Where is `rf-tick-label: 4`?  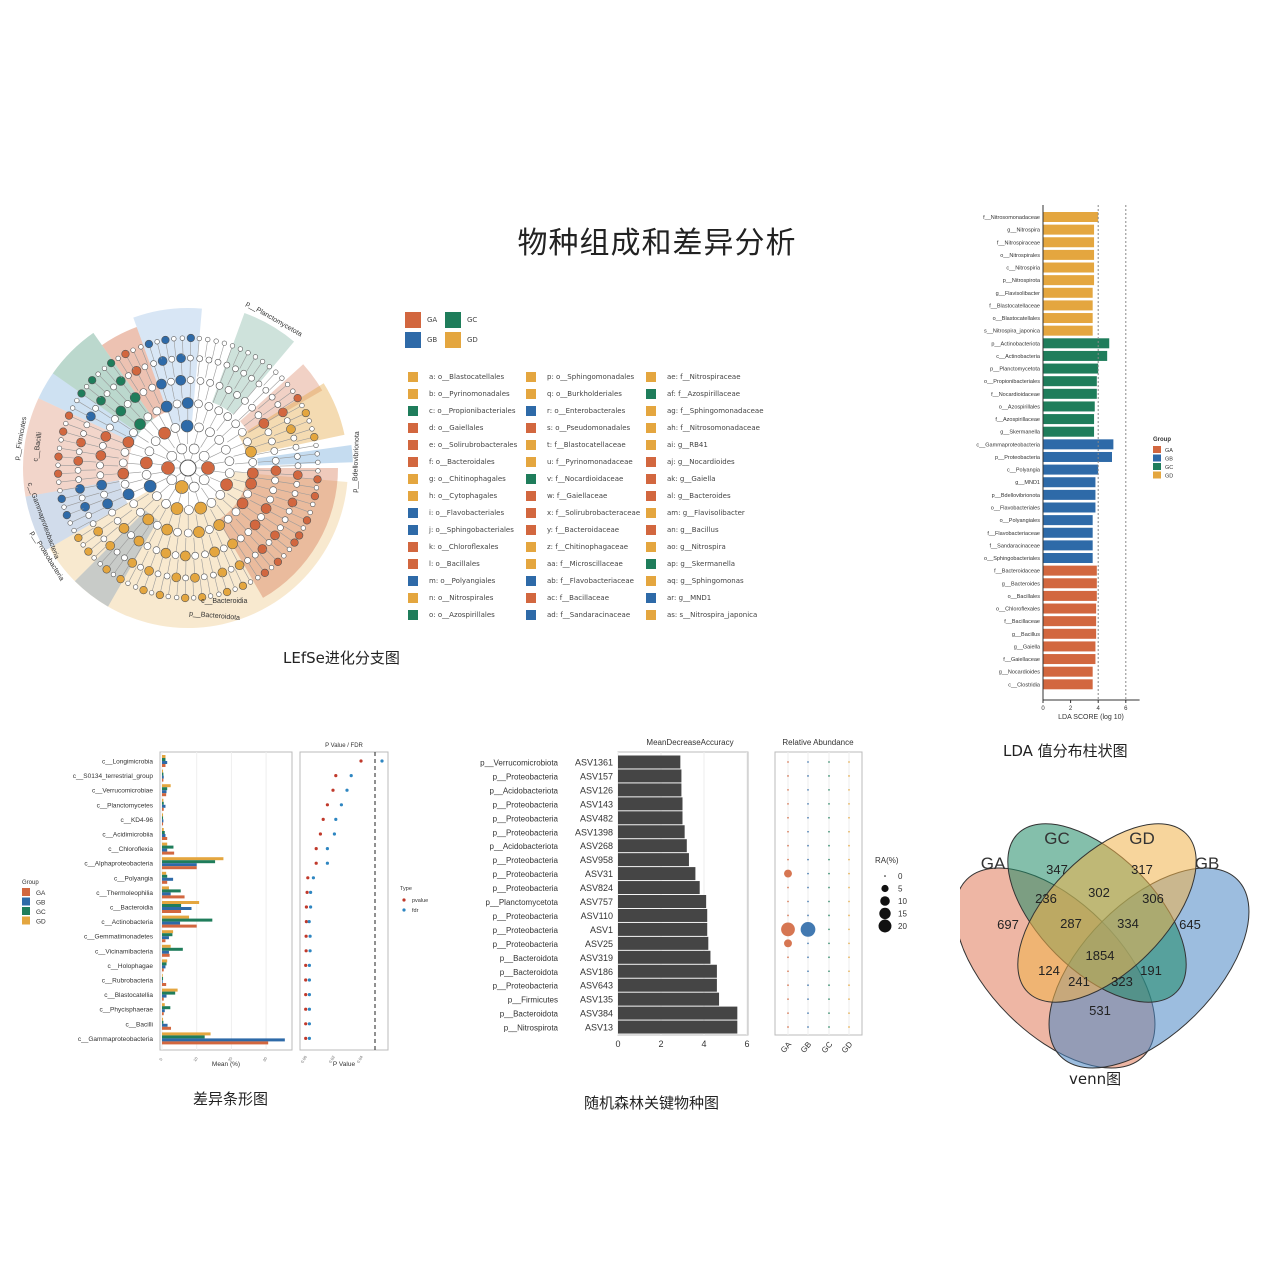
rf-tick-label: 4 is located at coordinates (703, 1044).